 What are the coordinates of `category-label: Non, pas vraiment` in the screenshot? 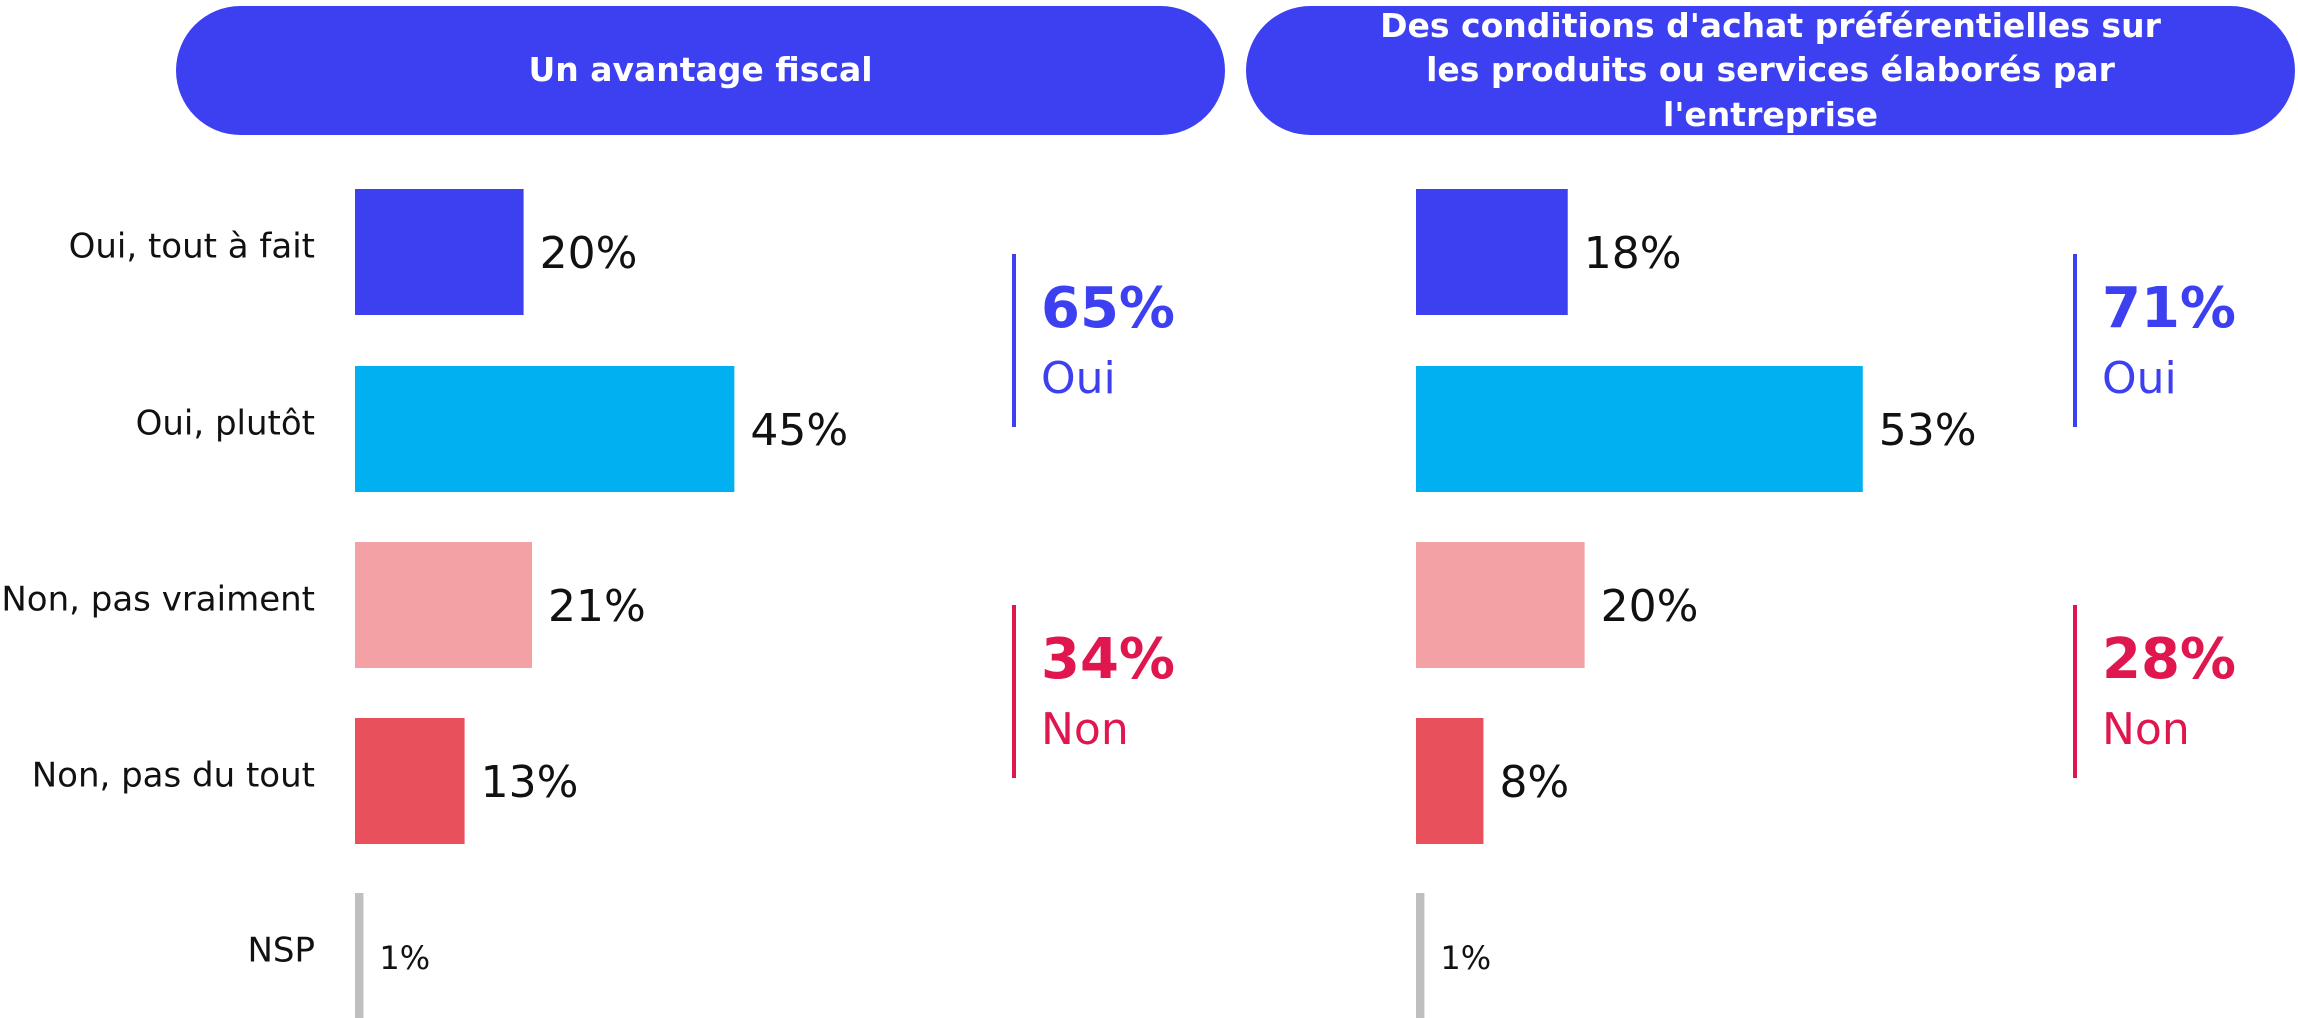 It's located at (158, 600).